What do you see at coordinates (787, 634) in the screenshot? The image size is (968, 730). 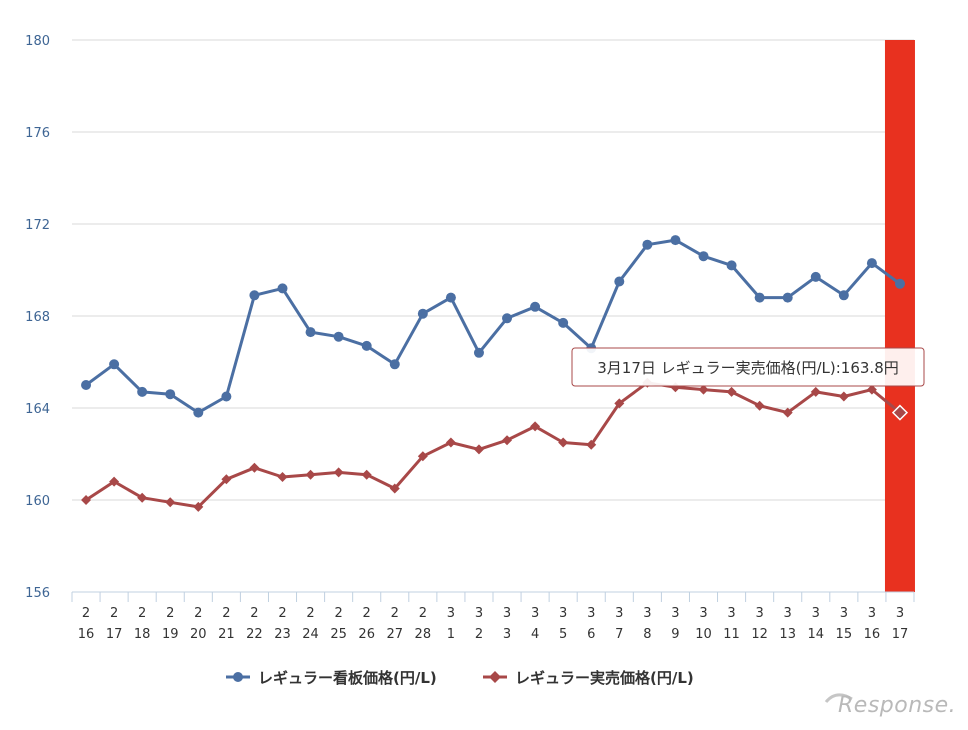 I see `x-tick-day: 13` at bounding box center [787, 634].